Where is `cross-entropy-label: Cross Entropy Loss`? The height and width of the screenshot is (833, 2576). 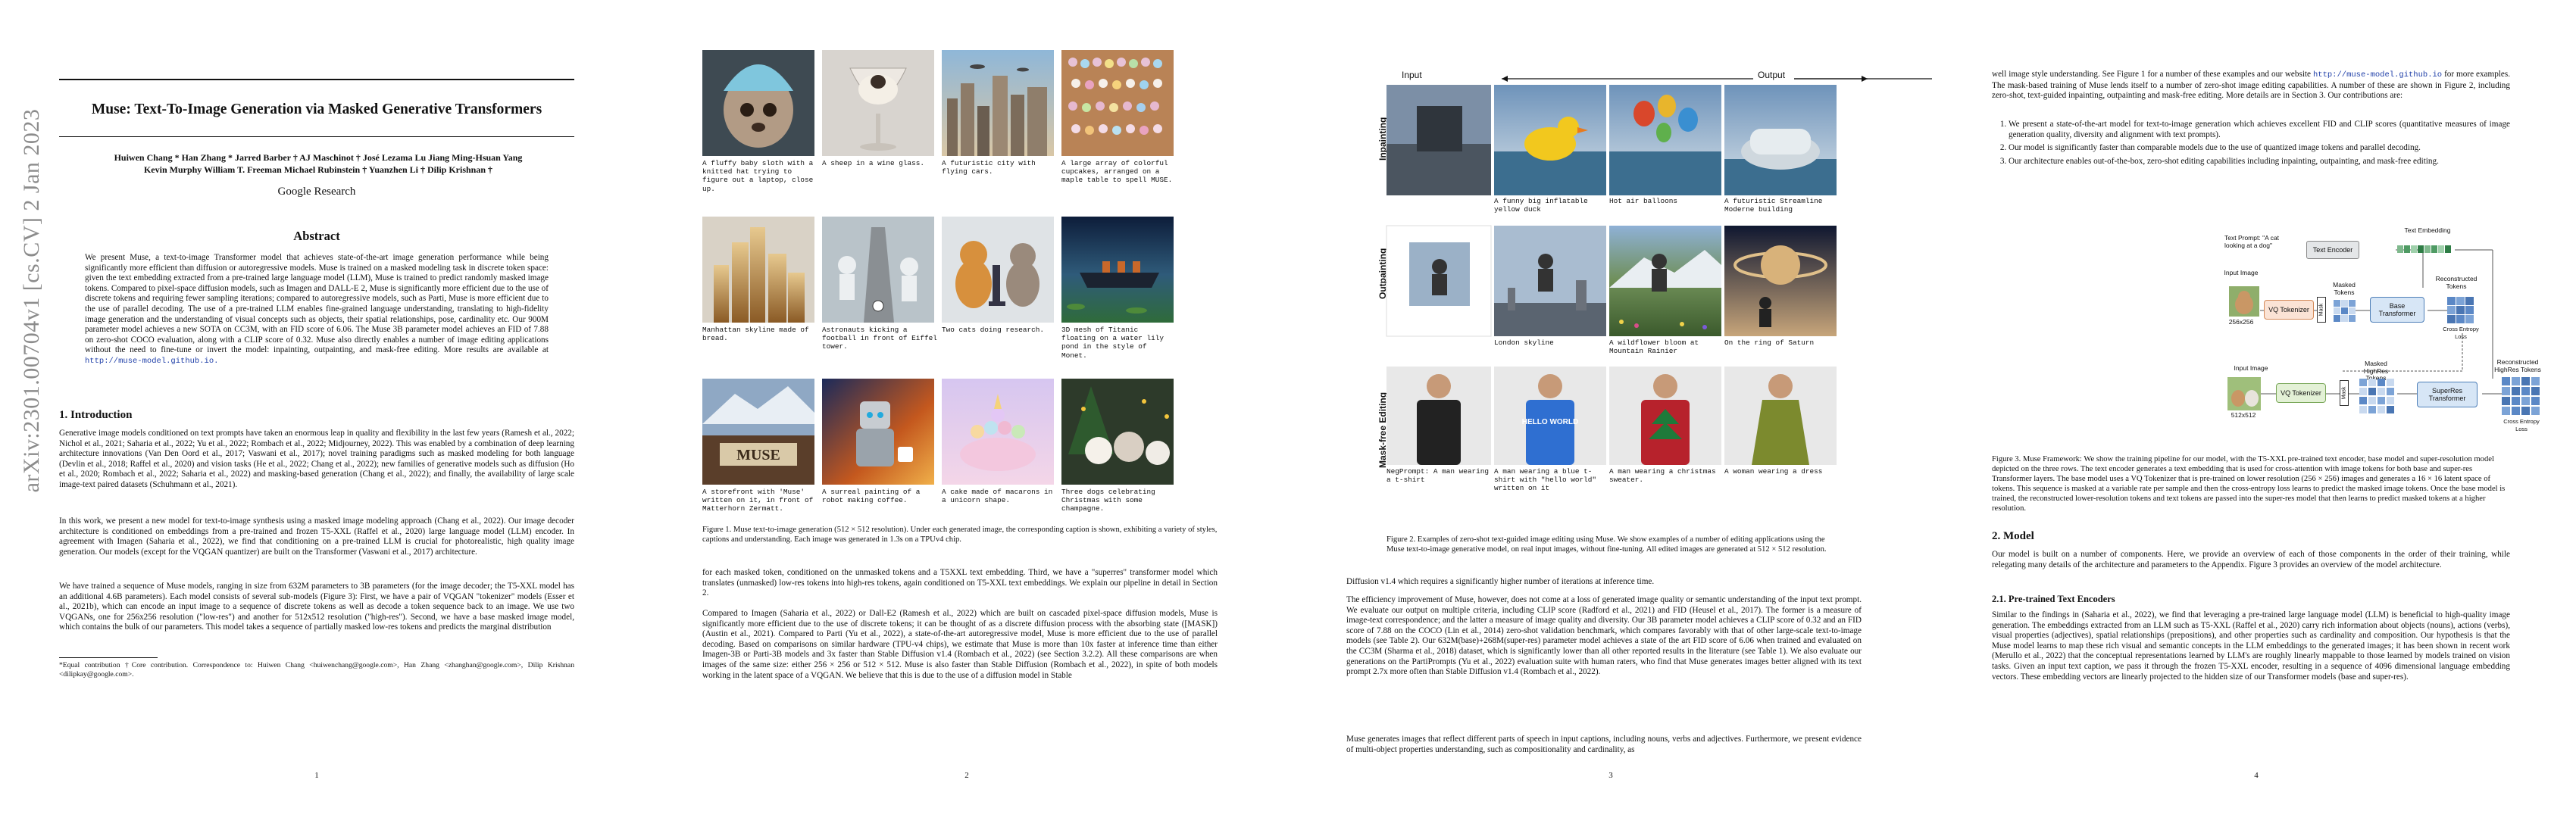
cross-entropy-label: Cross Entropy Loss is located at coordinates (2461, 333).